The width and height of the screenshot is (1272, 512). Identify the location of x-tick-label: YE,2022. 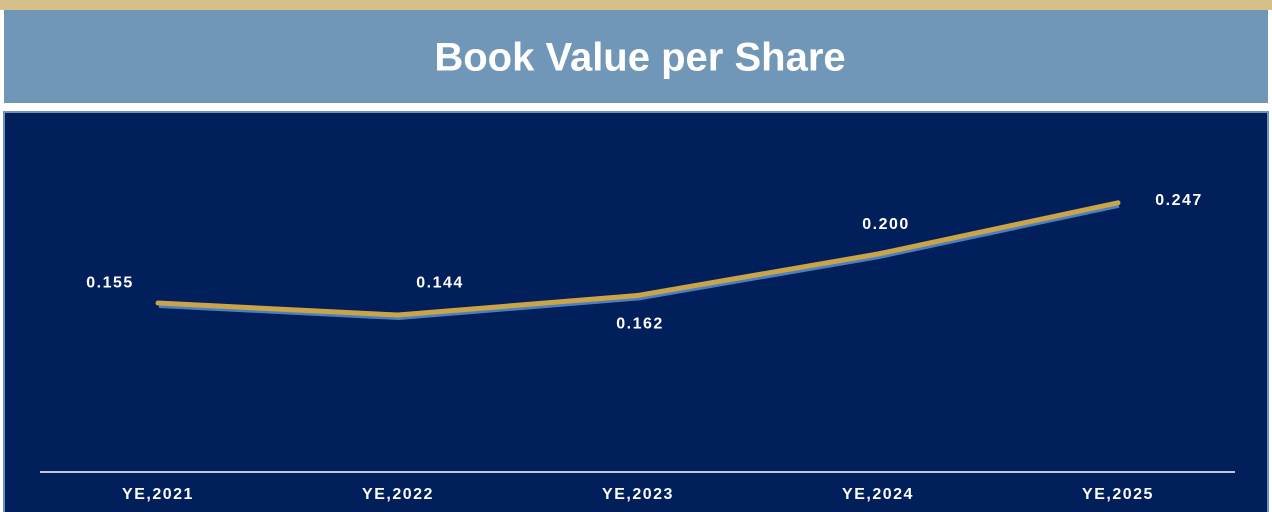
(398, 494).